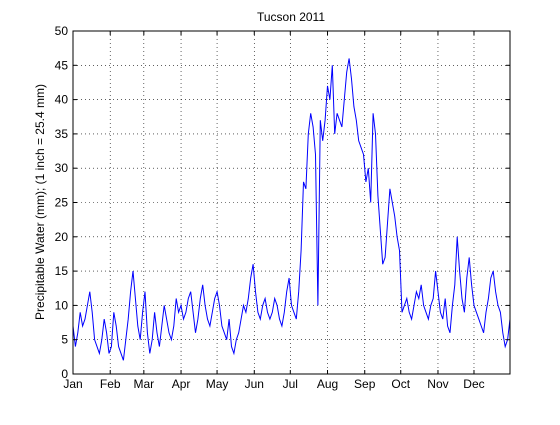  What do you see at coordinates (64, 340) in the screenshot?
I see `y-tick-label: 5` at bounding box center [64, 340].